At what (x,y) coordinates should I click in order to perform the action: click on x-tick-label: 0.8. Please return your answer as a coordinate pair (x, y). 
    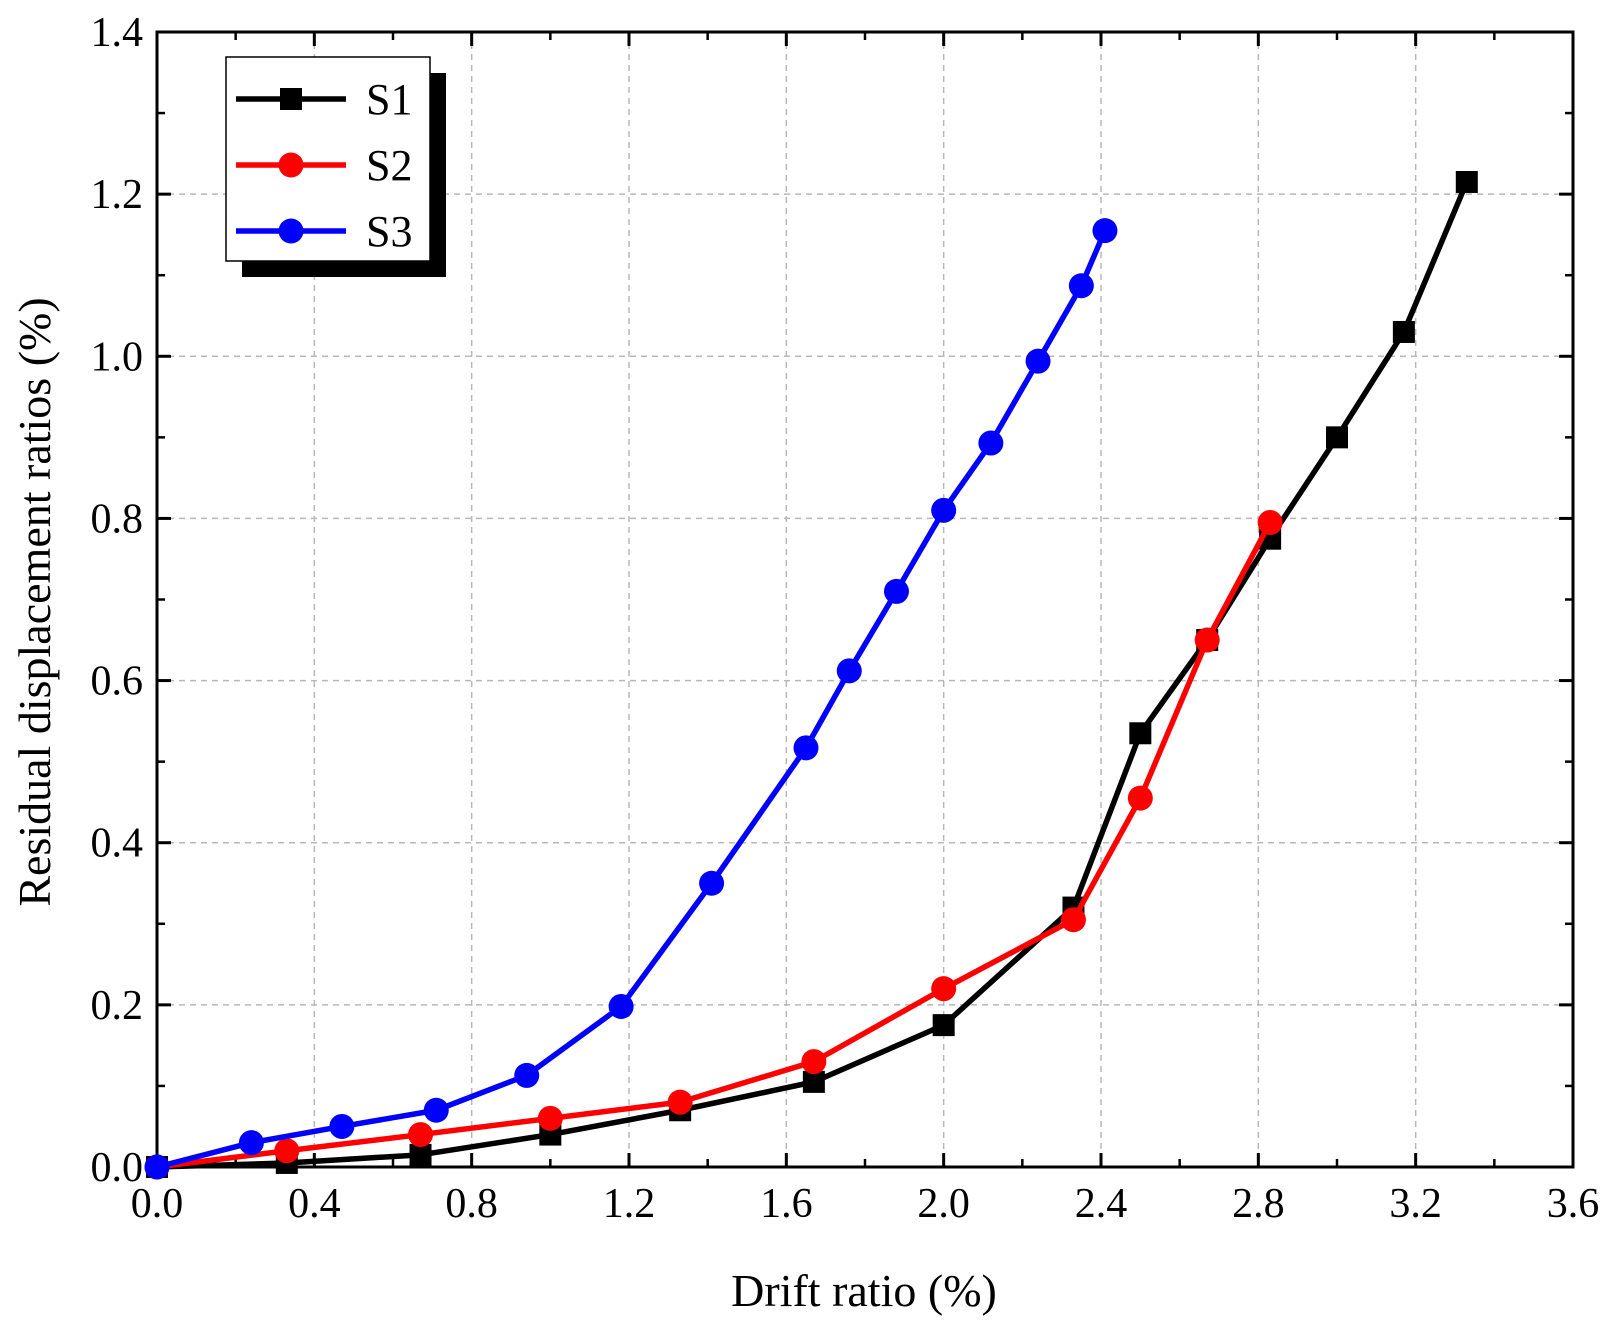
    Looking at the image, I should click on (471, 1204).